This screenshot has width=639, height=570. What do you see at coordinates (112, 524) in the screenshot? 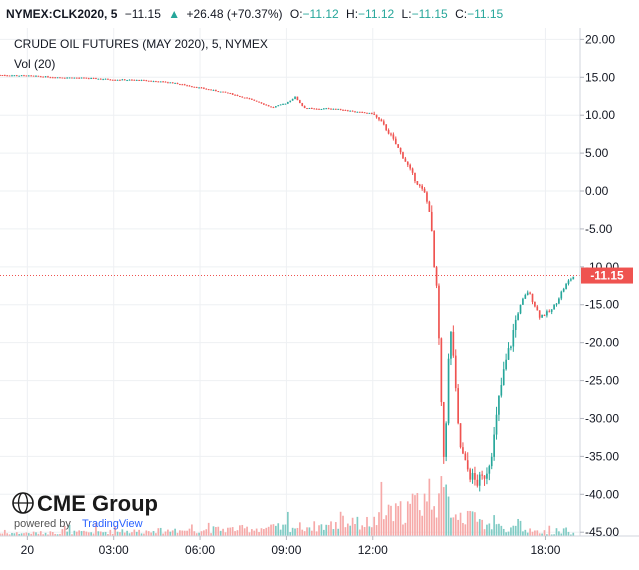
I see `tradingview-link: TradingView` at bounding box center [112, 524].